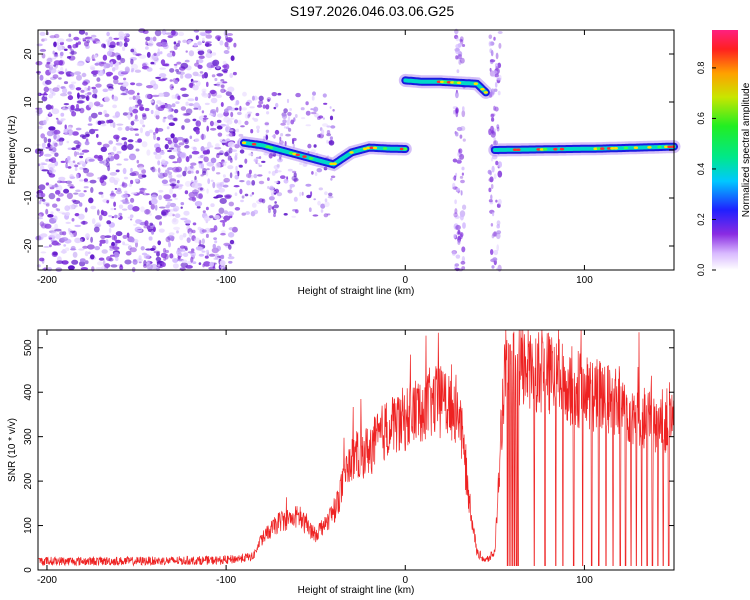  Describe the element at coordinates (28, 197) in the screenshot. I see `y-tick-label: -10` at that location.